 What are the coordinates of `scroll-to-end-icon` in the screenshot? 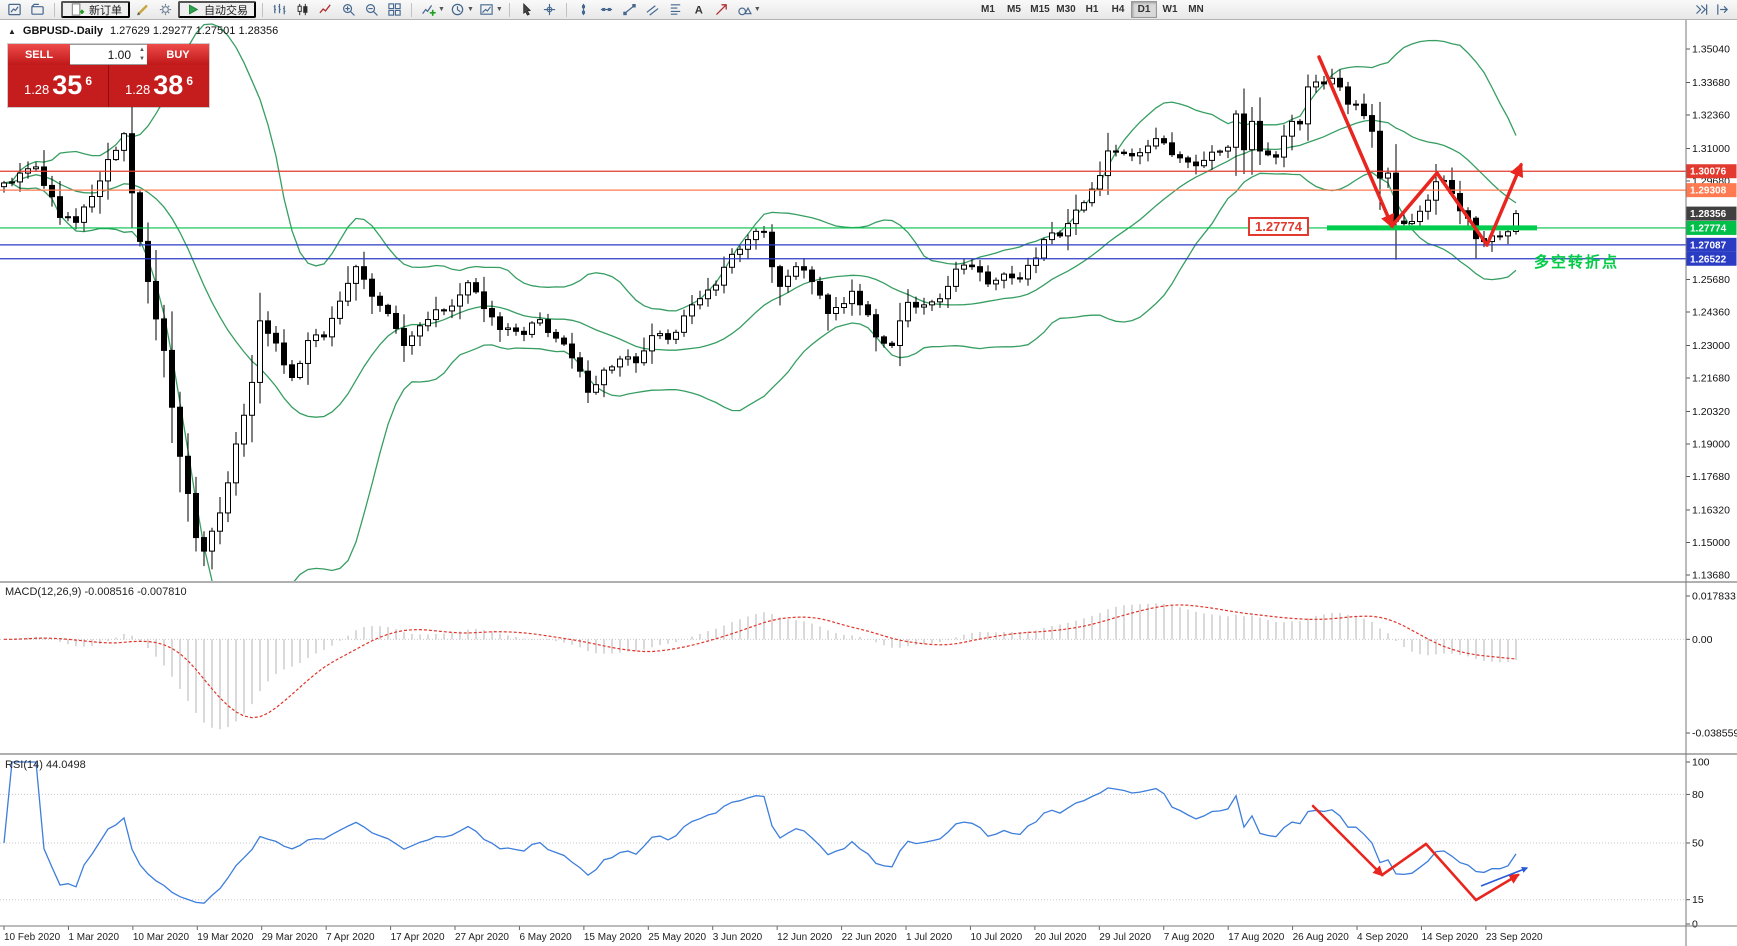 It's located at (1701, 9).